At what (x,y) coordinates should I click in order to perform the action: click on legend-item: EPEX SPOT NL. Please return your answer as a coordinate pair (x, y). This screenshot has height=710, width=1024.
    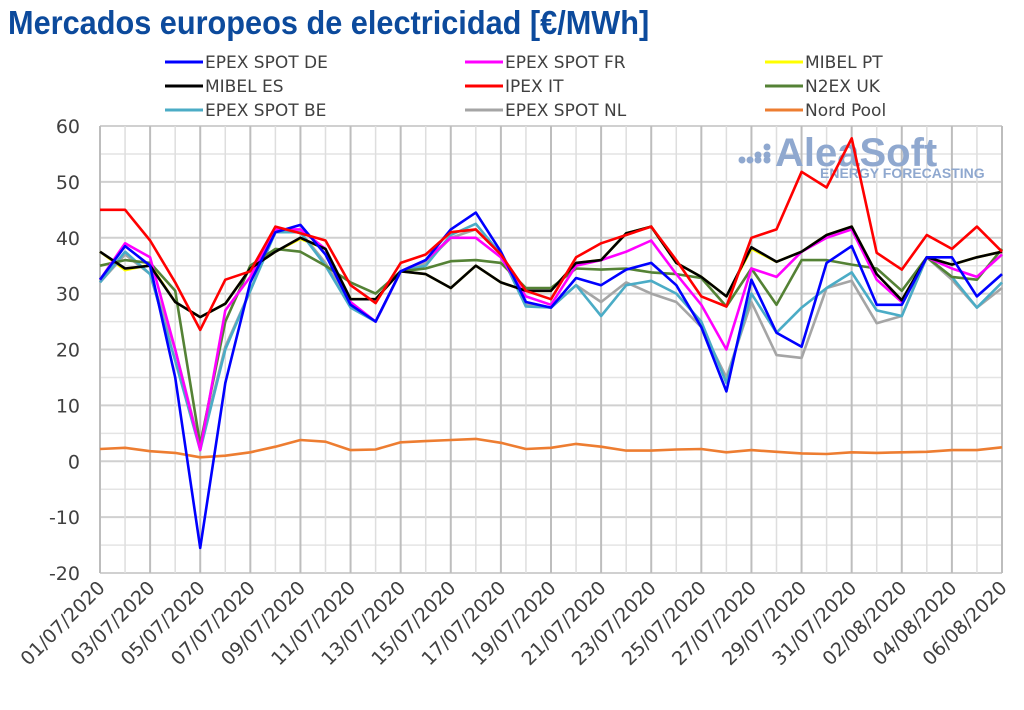
    Looking at the image, I should click on (546, 111).